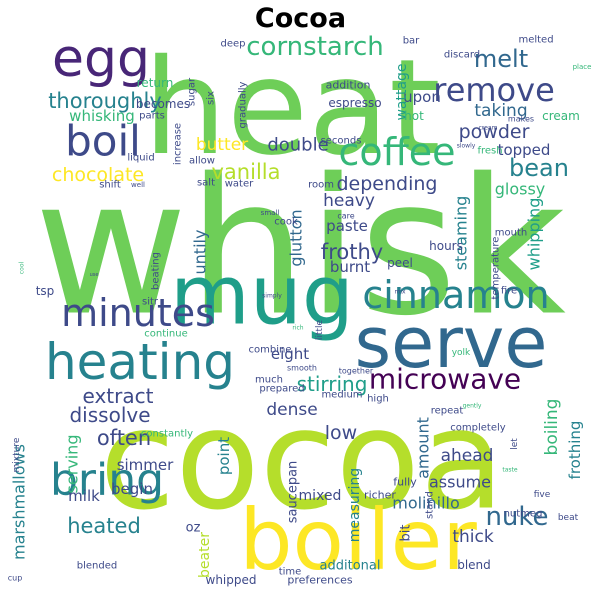  I want to click on word-five: five, so click(542, 495).